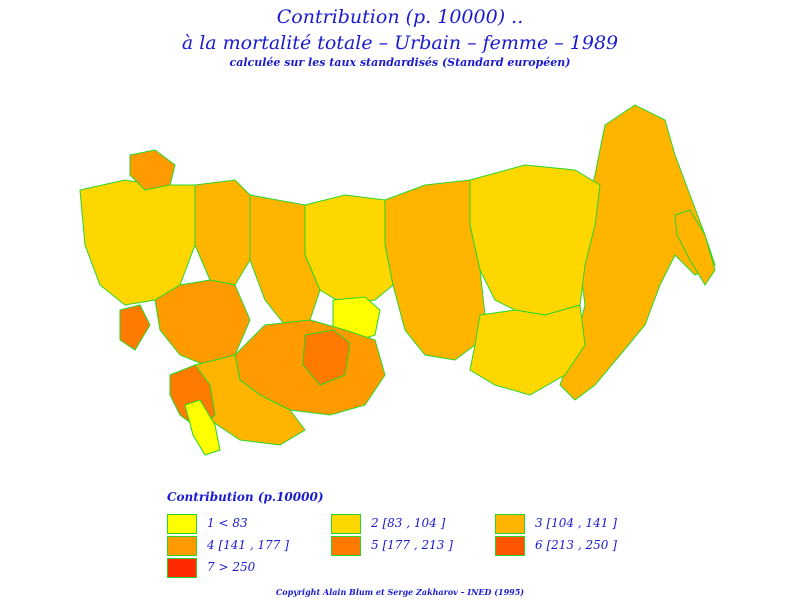  Describe the element at coordinates (400, 17) in the screenshot. I see `map-title: Contribution (p. 10000) ..` at that location.